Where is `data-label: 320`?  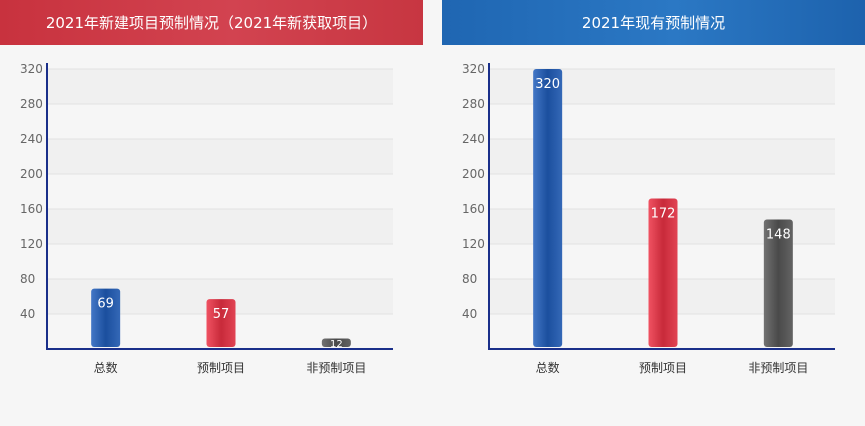 data-label: 320 is located at coordinates (547, 84).